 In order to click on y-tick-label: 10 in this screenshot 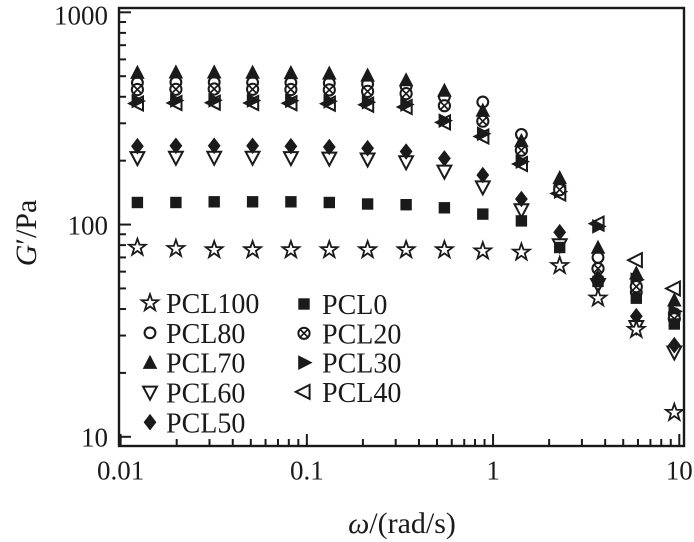, I will do `click(94, 438)`.